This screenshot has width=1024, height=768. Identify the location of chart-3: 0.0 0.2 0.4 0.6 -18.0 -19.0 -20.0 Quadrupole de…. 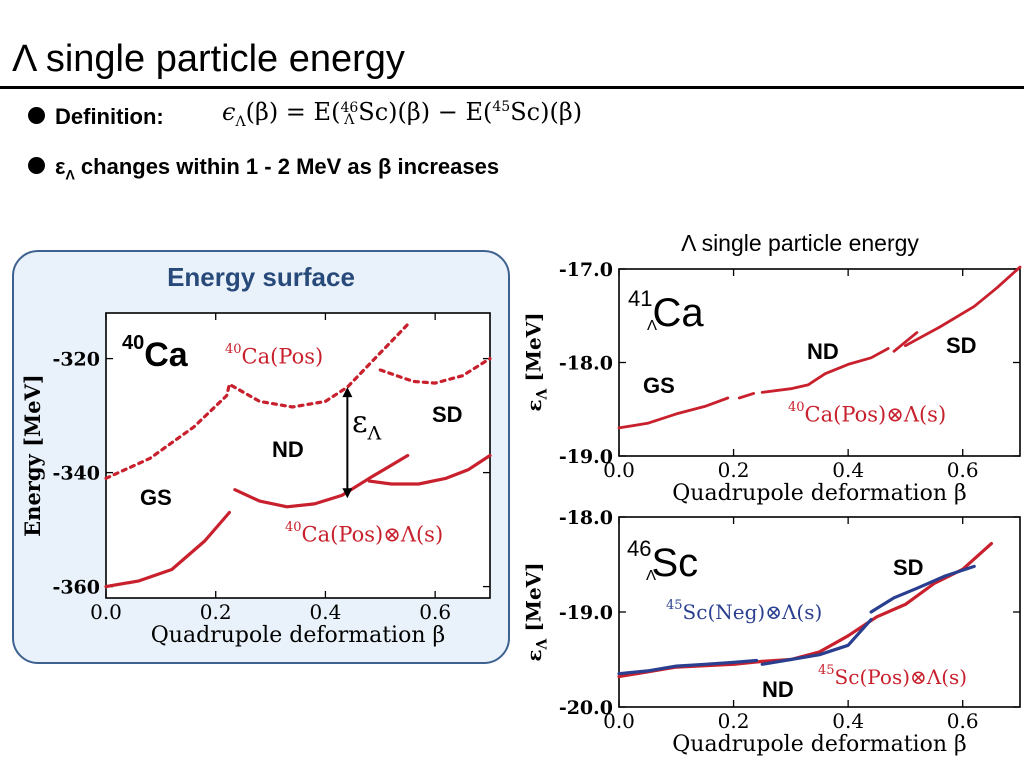
(790, 632).